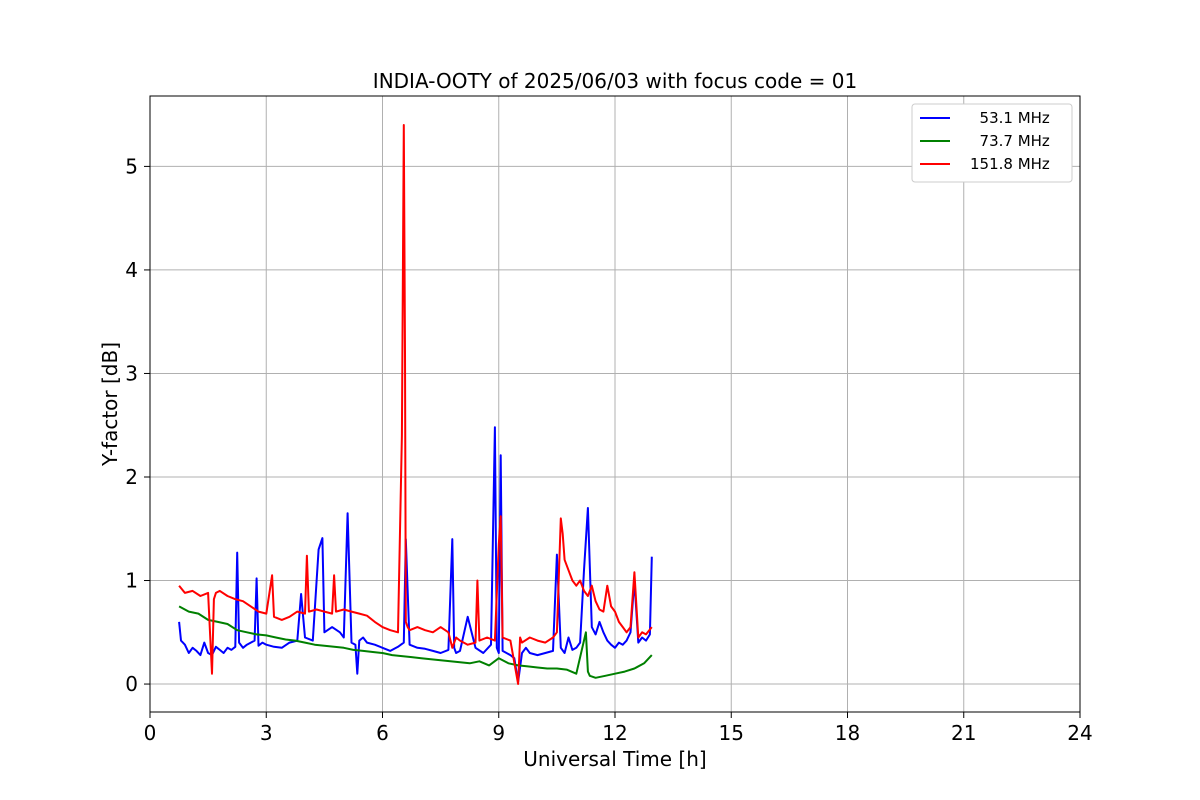 Image resolution: width=1200 pixels, height=800 pixels. What do you see at coordinates (131, 684) in the screenshot?
I see `y-tick-label: 0` at bounding box center [131, 684].